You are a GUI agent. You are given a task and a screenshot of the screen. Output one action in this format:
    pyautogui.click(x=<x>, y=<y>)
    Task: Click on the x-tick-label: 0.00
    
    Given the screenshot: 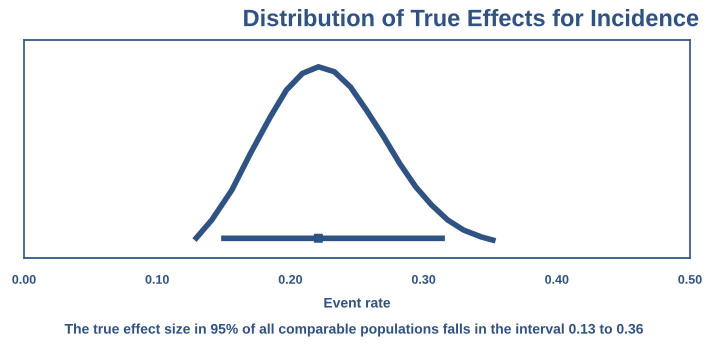 What is the action you would take?
    pyautogui.click(x=24, y=279)
    